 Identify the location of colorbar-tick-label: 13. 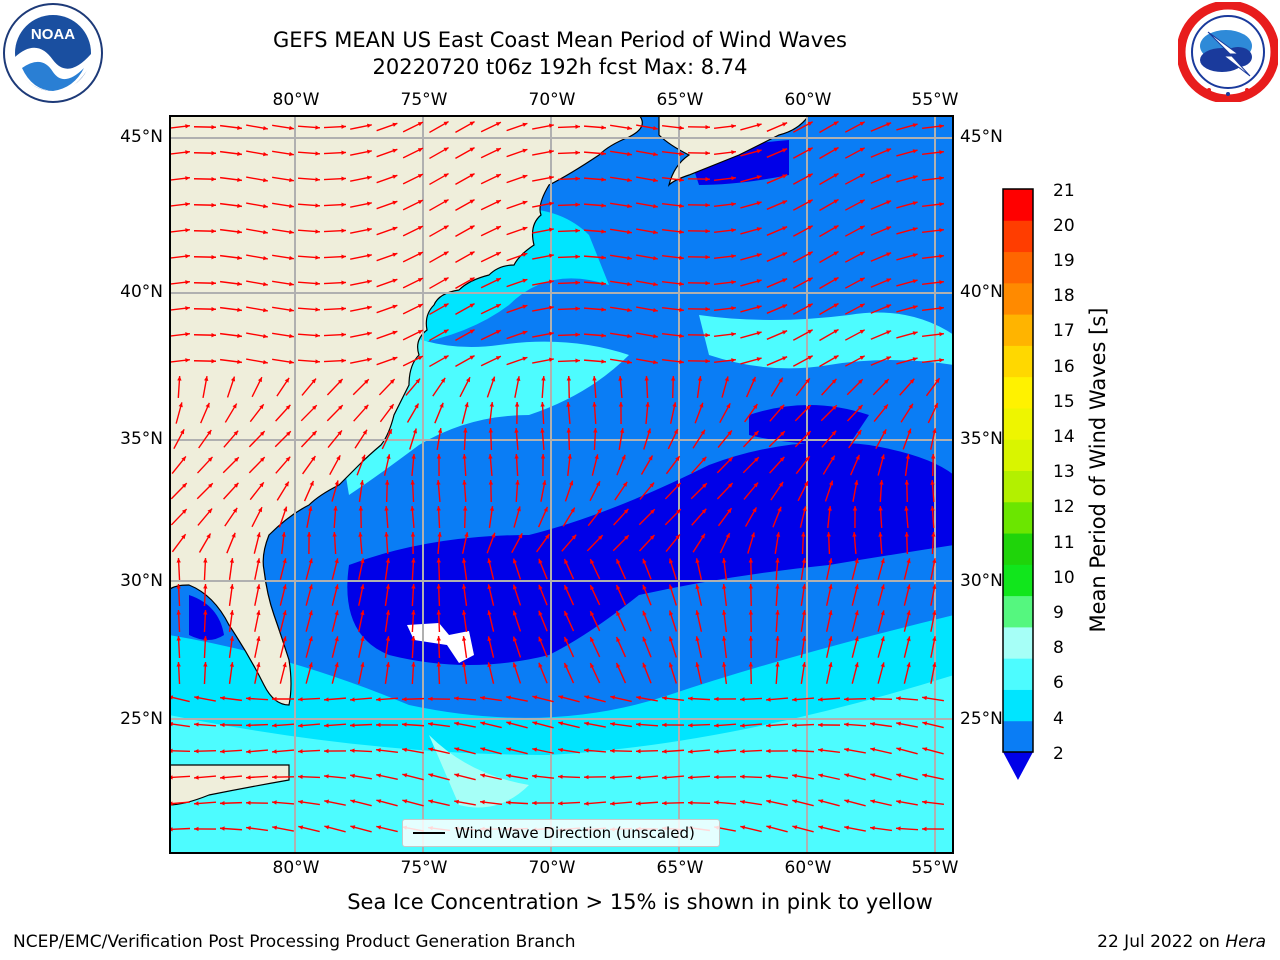
(1064, 472).